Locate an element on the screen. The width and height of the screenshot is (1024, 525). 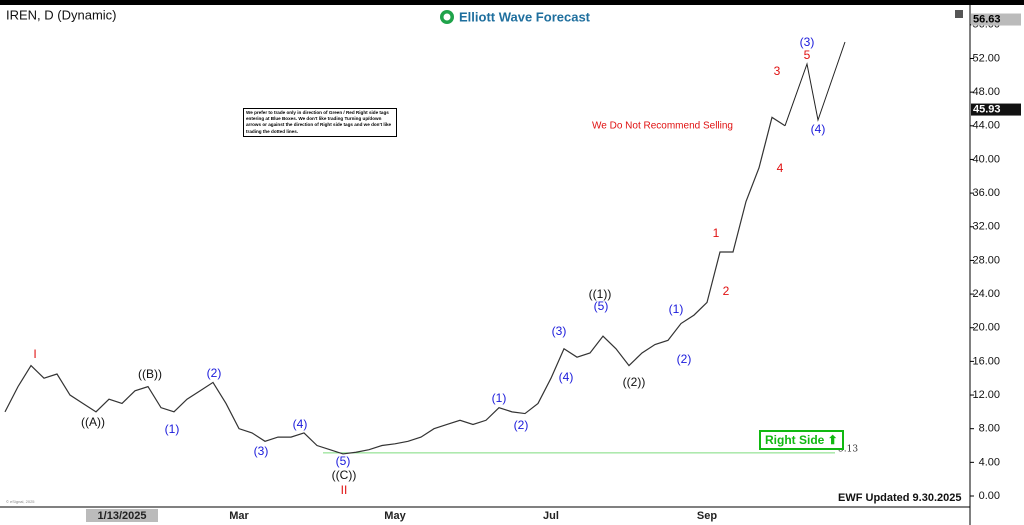
support-label: 5.13 is located at coordinates (848, 449).